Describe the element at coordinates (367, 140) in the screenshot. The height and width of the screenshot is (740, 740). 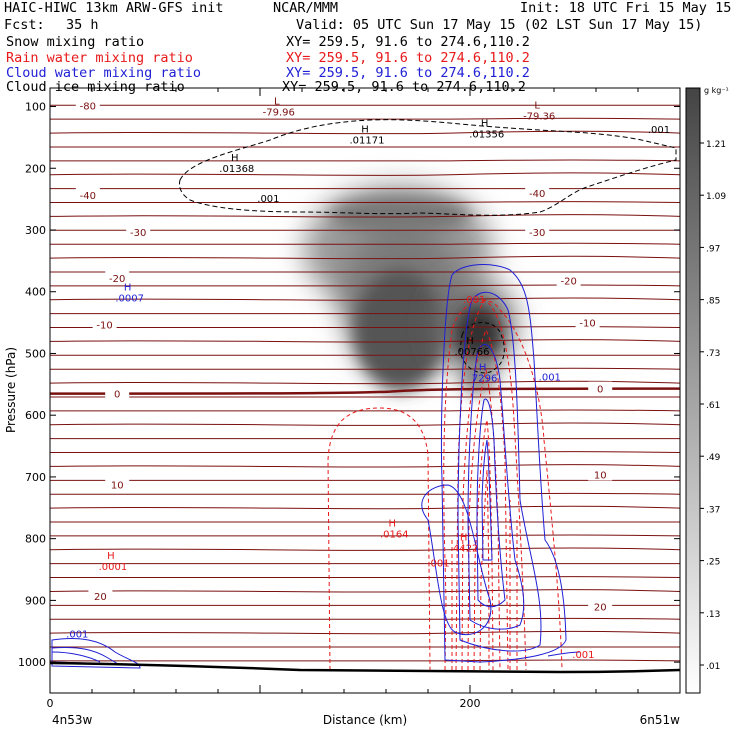
I see `extremum-value: .01171` at that location.